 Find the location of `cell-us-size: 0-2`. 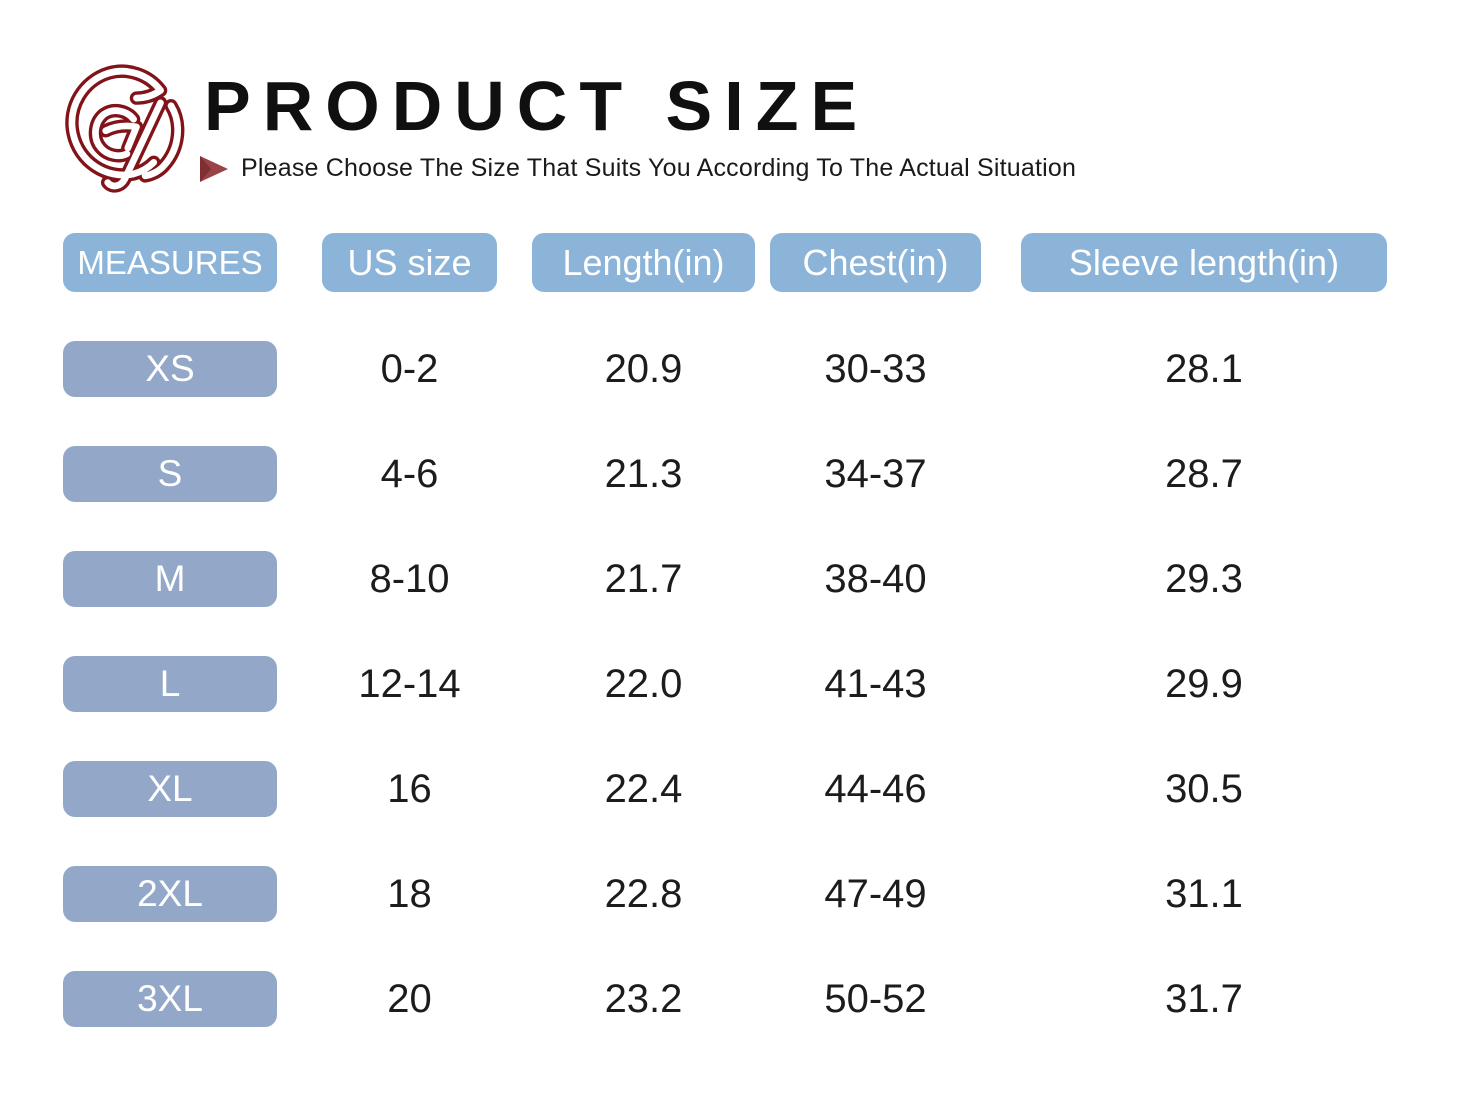

cell-us-size: 0-2 is located at coordinates (409, 368).